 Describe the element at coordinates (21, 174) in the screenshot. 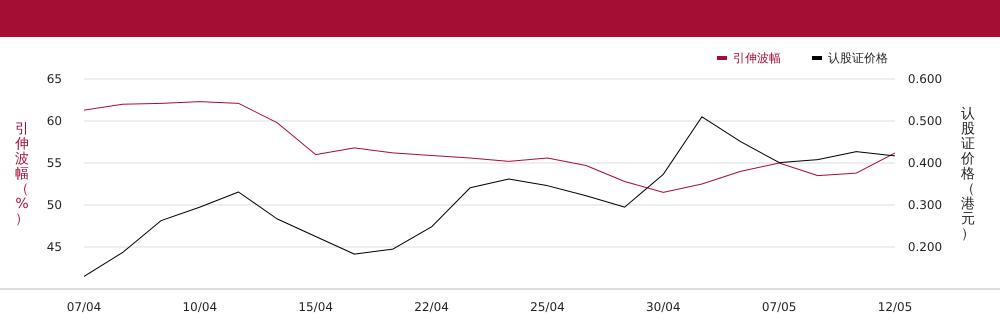

I see `y-axis-title: 引伸波幅（%）` at that location.